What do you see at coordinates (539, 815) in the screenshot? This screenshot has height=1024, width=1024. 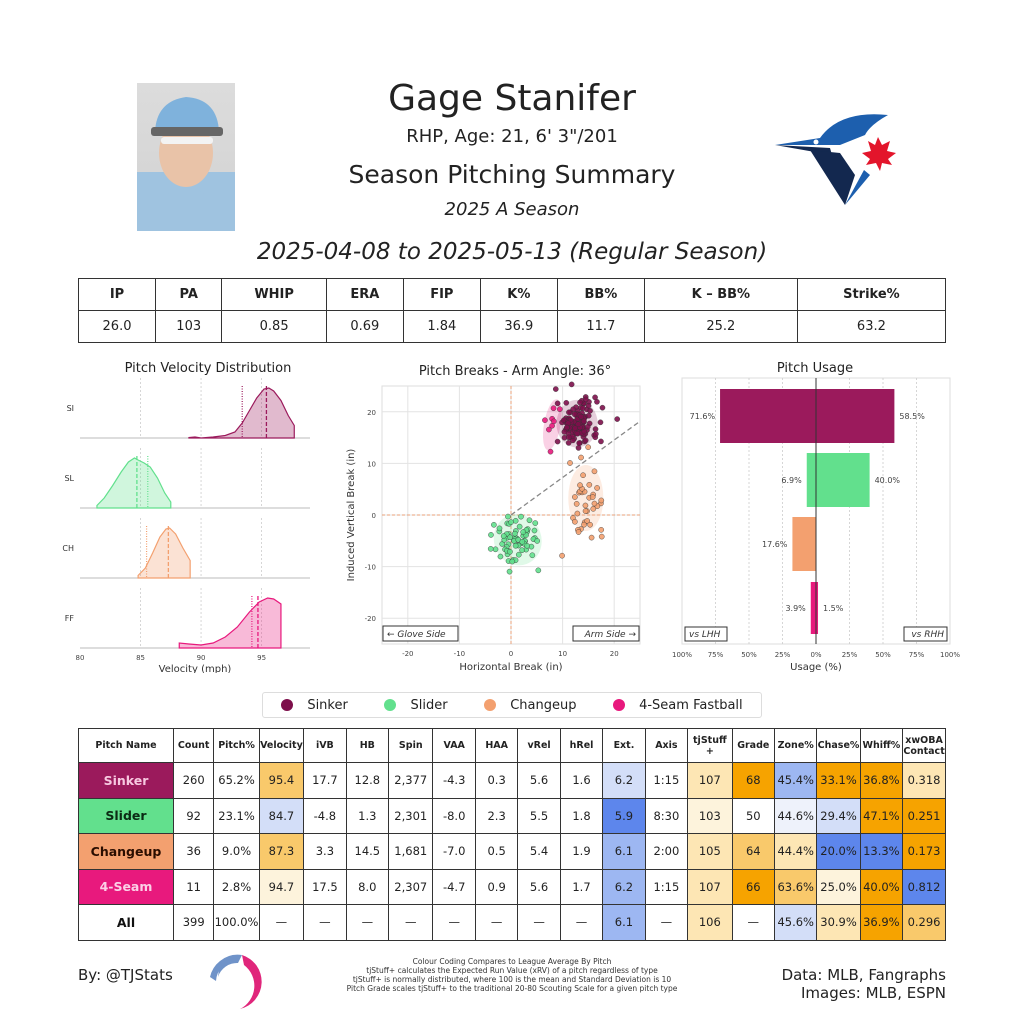 I see `pitch-metric-cell: 5.5` at bounding box center [539, 815].